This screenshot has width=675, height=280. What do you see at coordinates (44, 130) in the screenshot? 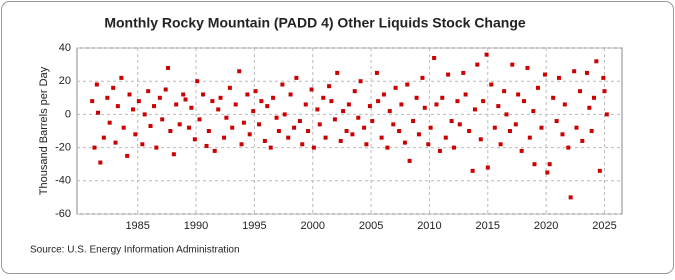
I see `y-axis-label: Thousand Barrels per Day` at bounding box center [44, 130].